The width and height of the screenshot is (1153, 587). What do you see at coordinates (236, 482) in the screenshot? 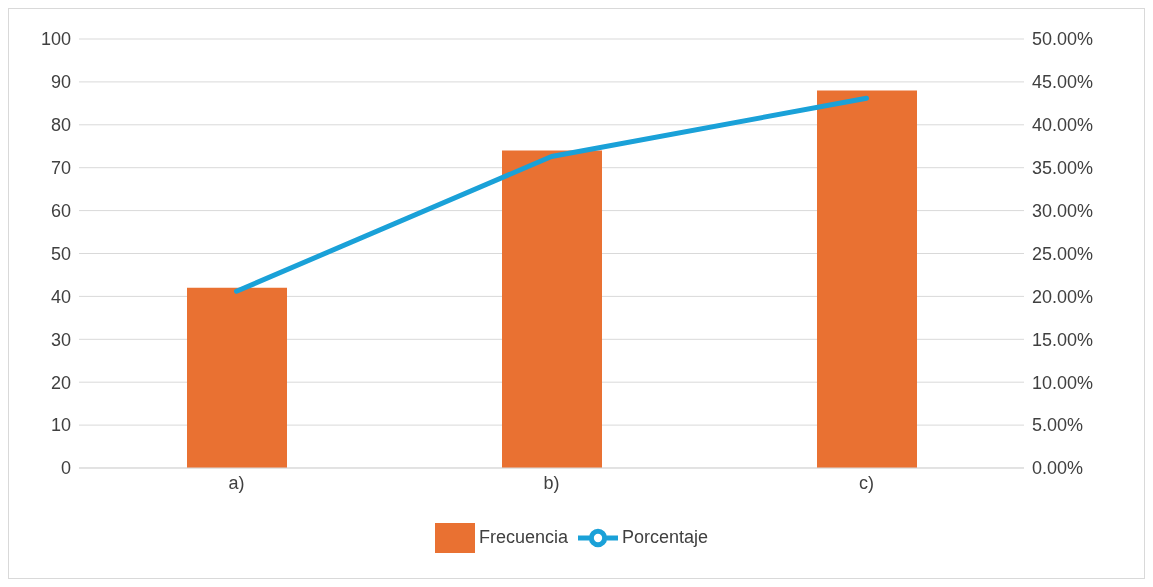
I see `x-tick-label: a)` at bounding box center [236, 482].